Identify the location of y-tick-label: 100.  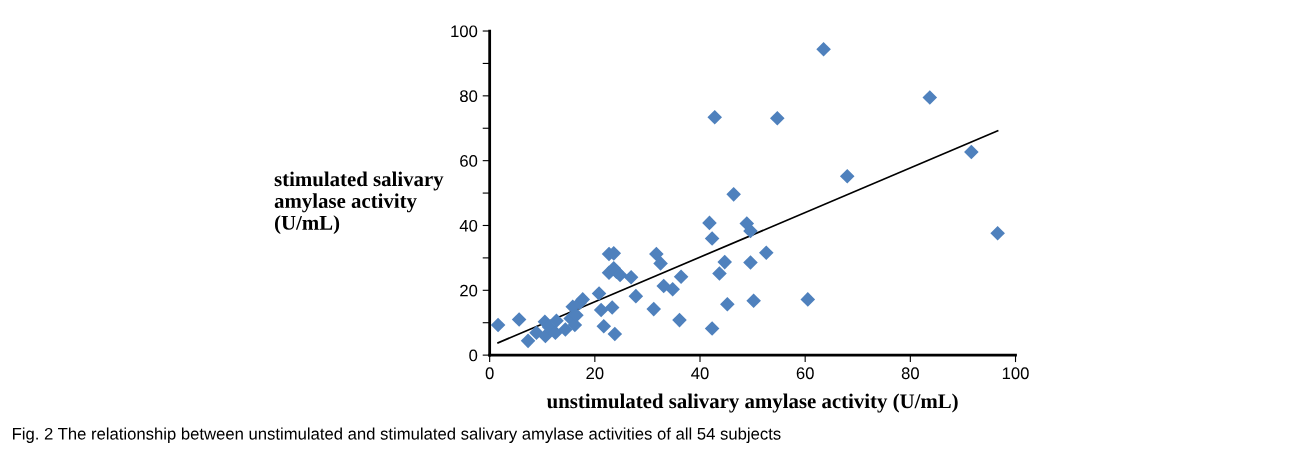
(464, 31).